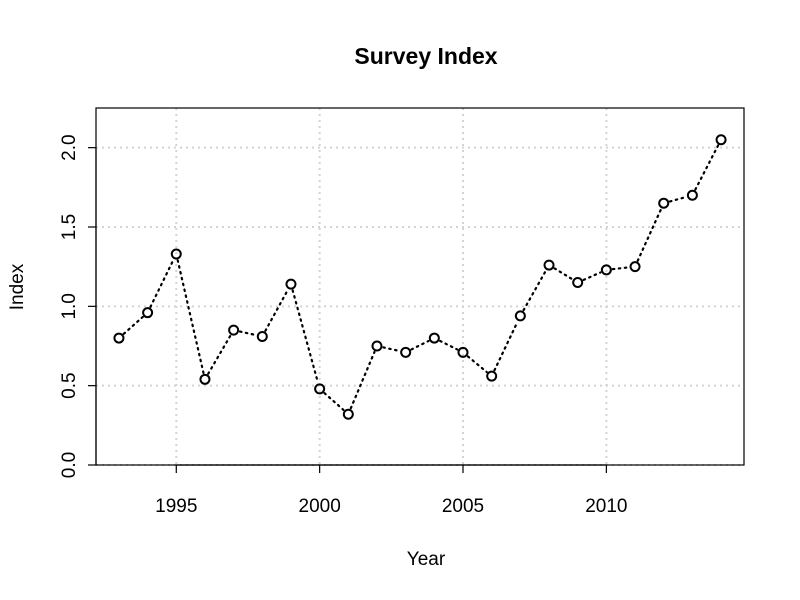  What do you see at coordinates (320, 506) in the screenshot?
I see `x-tick-label: 2000` at bounding box center [320, 506].